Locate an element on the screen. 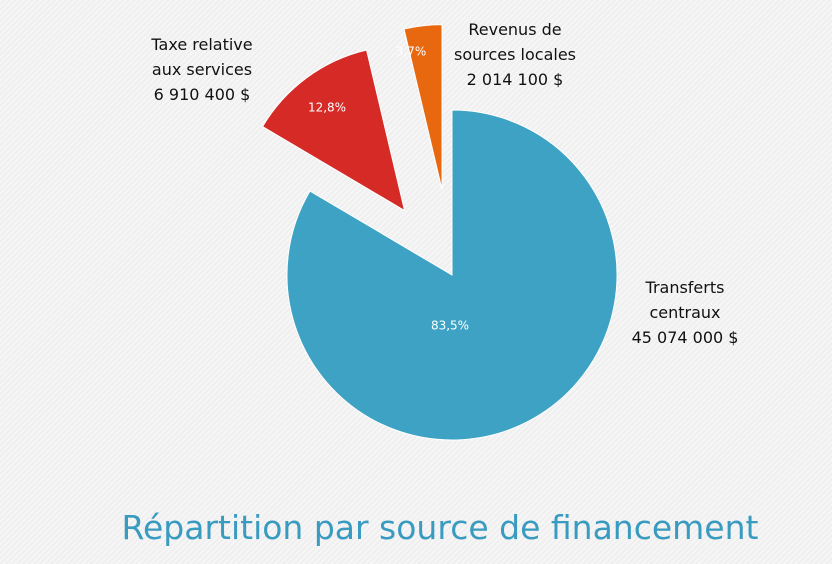 This screenshot has width=832, height=564. slice-label: Taxe relative aux services 6 910 400 $ is located at coordinates (202, 69).